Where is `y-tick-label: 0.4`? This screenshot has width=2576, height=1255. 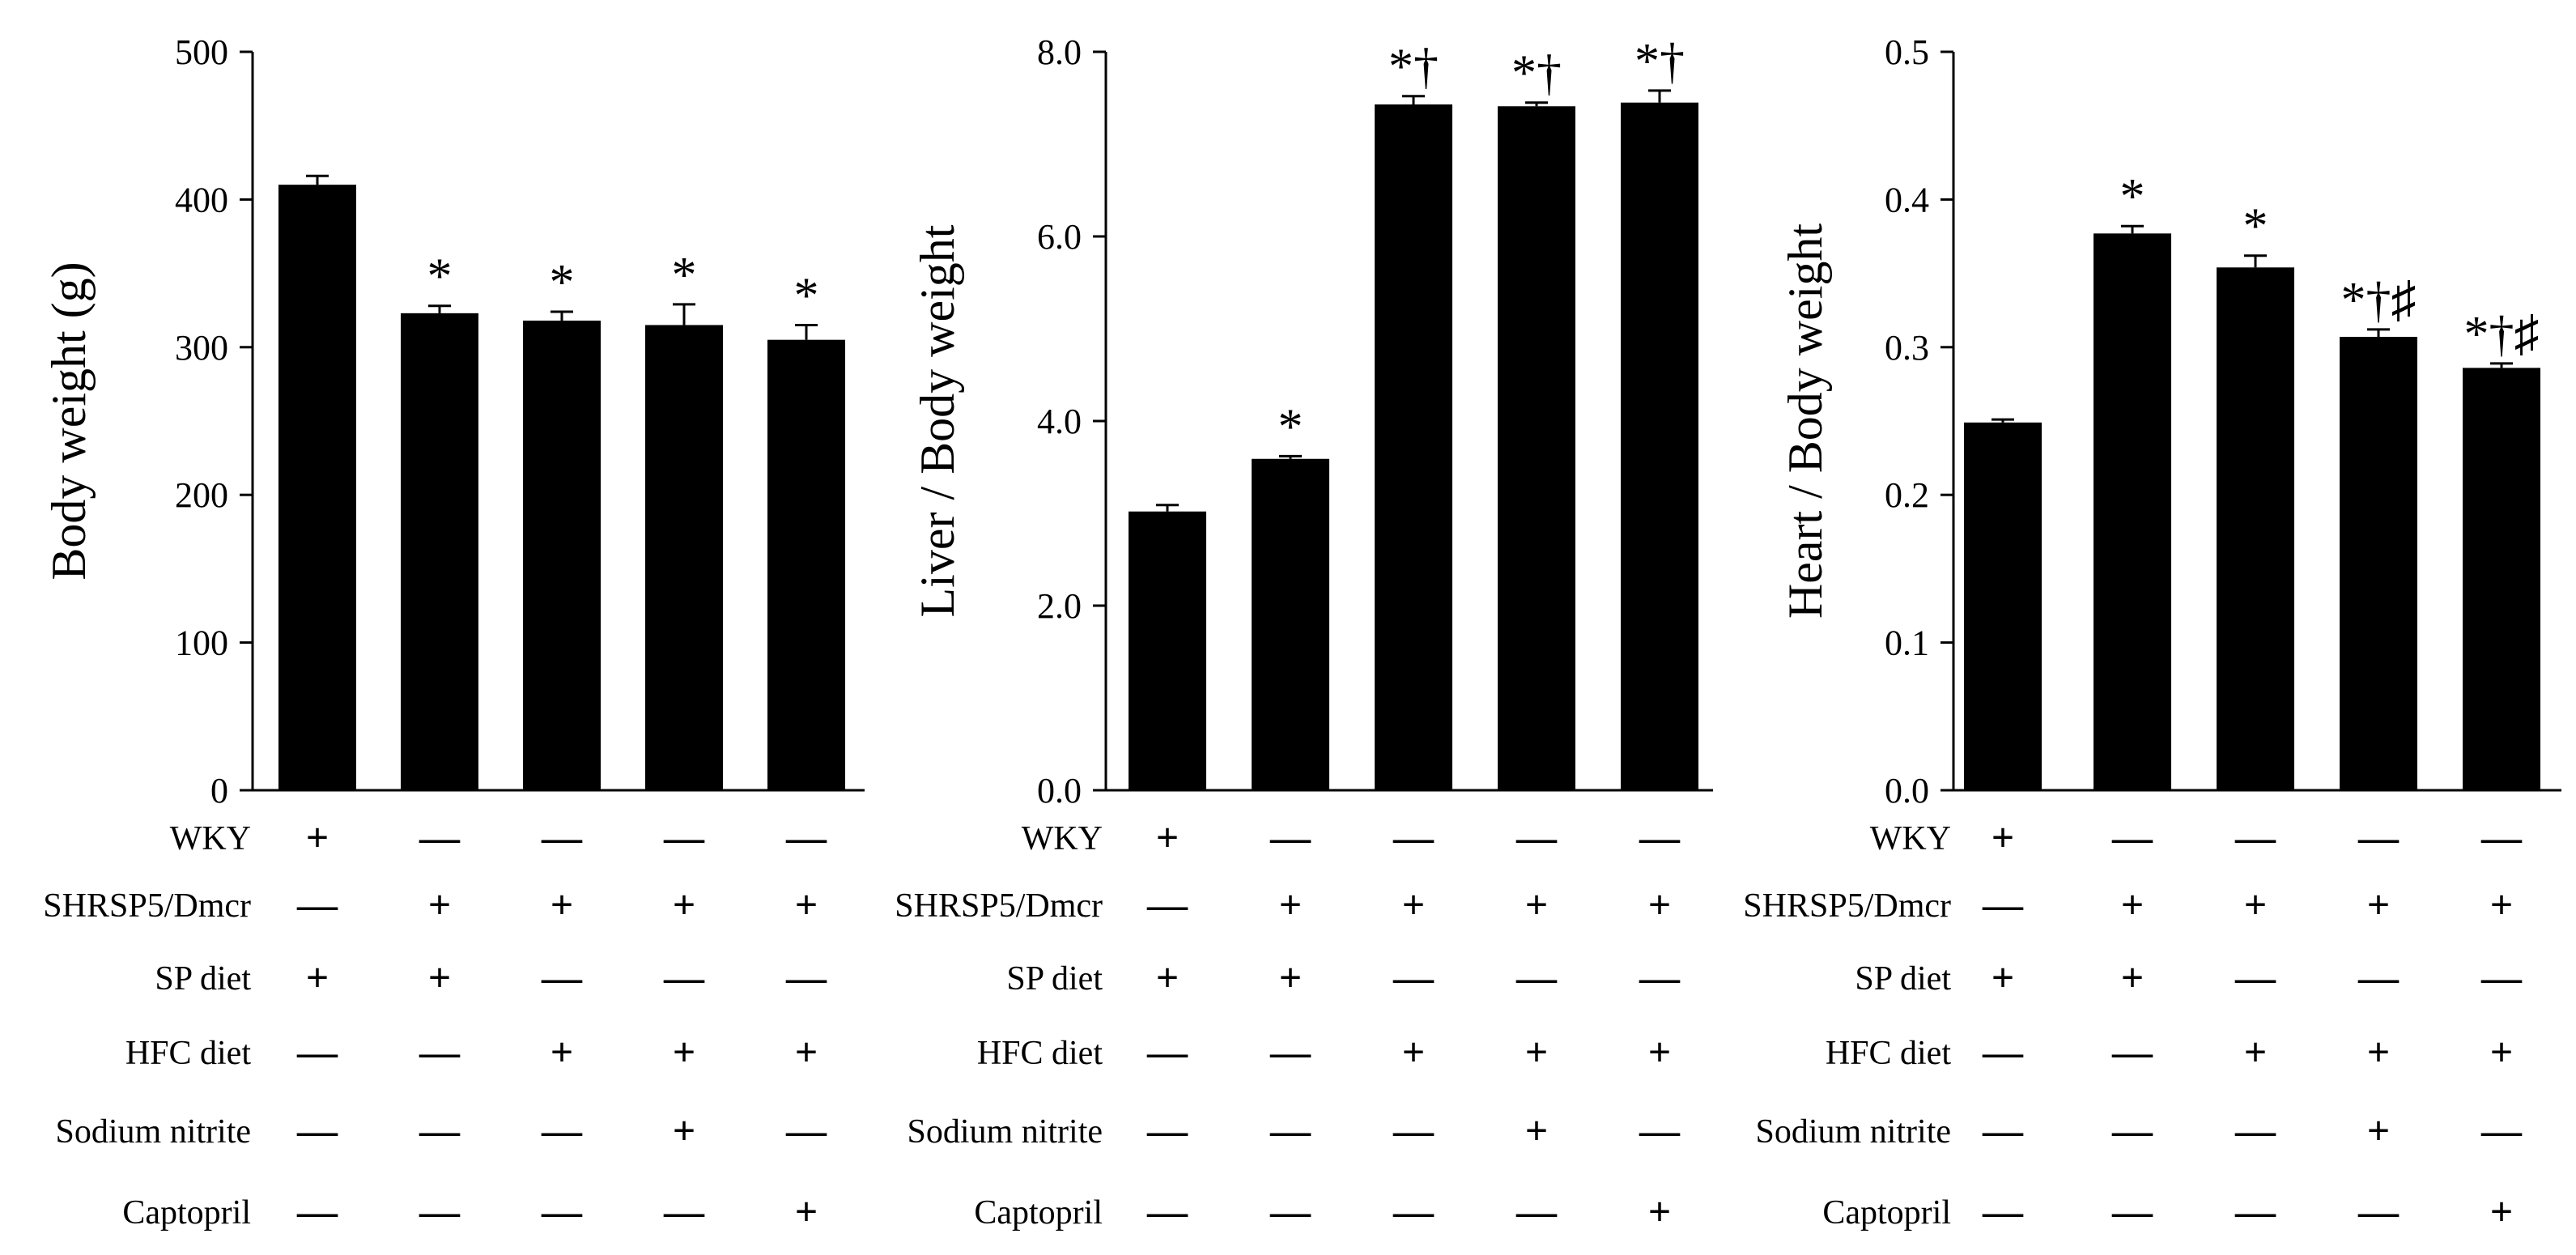
y-tick-label: 0.4 is located at coordinates (1907, 199).